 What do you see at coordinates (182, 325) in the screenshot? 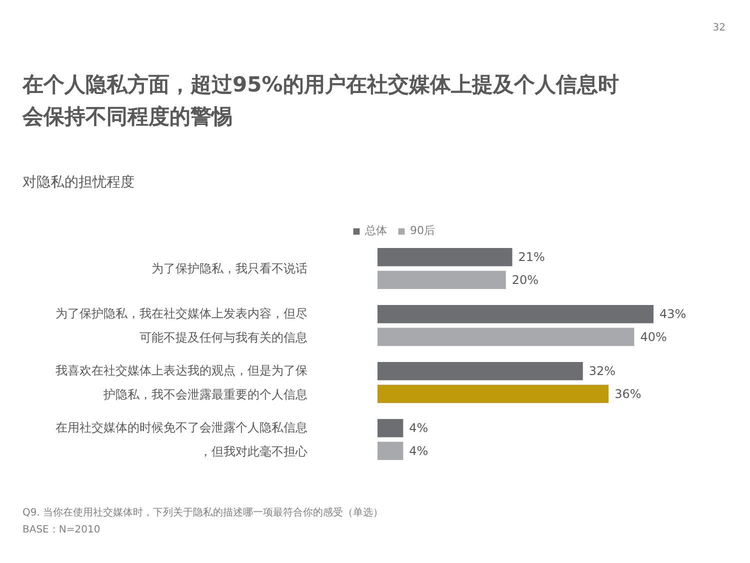
I see `y-tick-label: 为了保护隐私，我在社交媒体上发表内容，但尽可能不提及任何与我有关的信息` at bounding box center [182, 325].